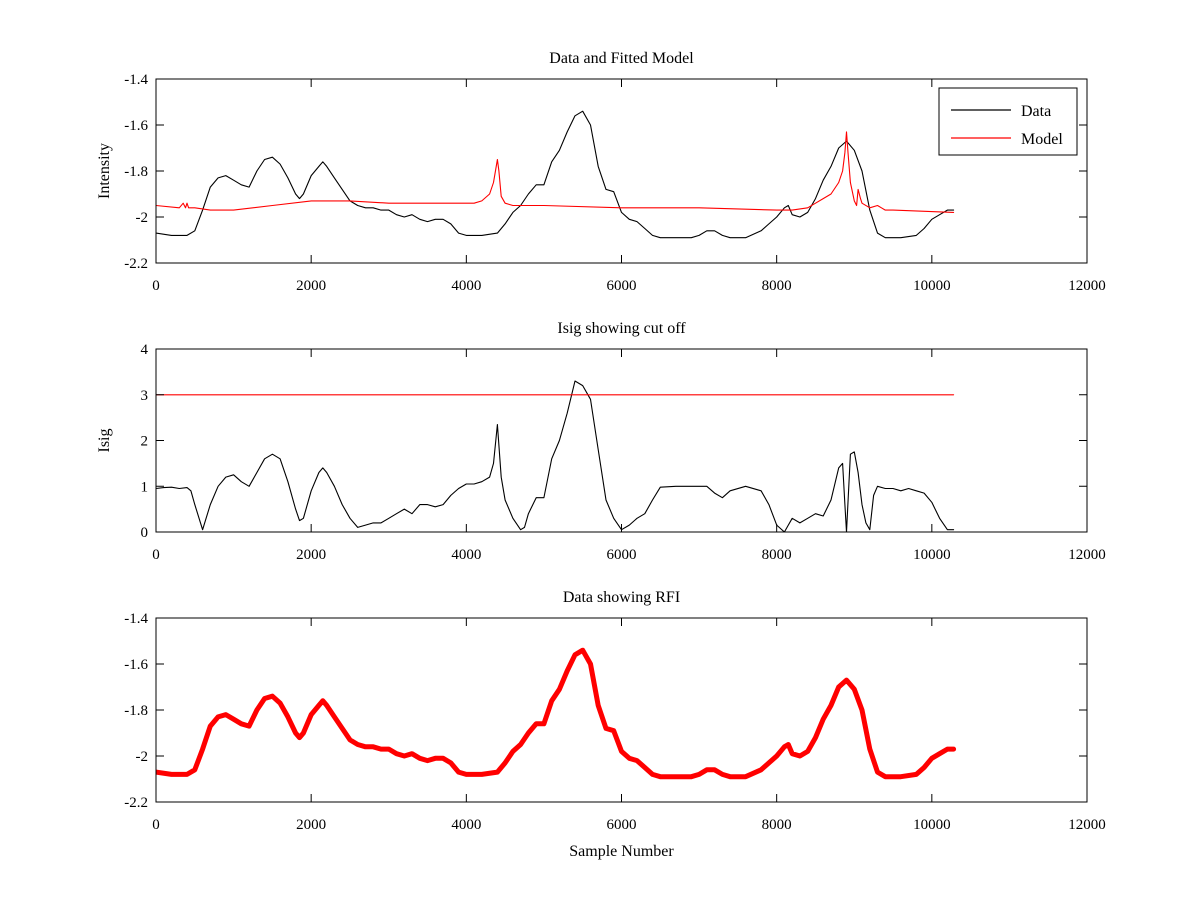  Describe the element at coordinates (621, 58) in the screenshot. I see `chart-title: Data and Fitted Model` at that location.